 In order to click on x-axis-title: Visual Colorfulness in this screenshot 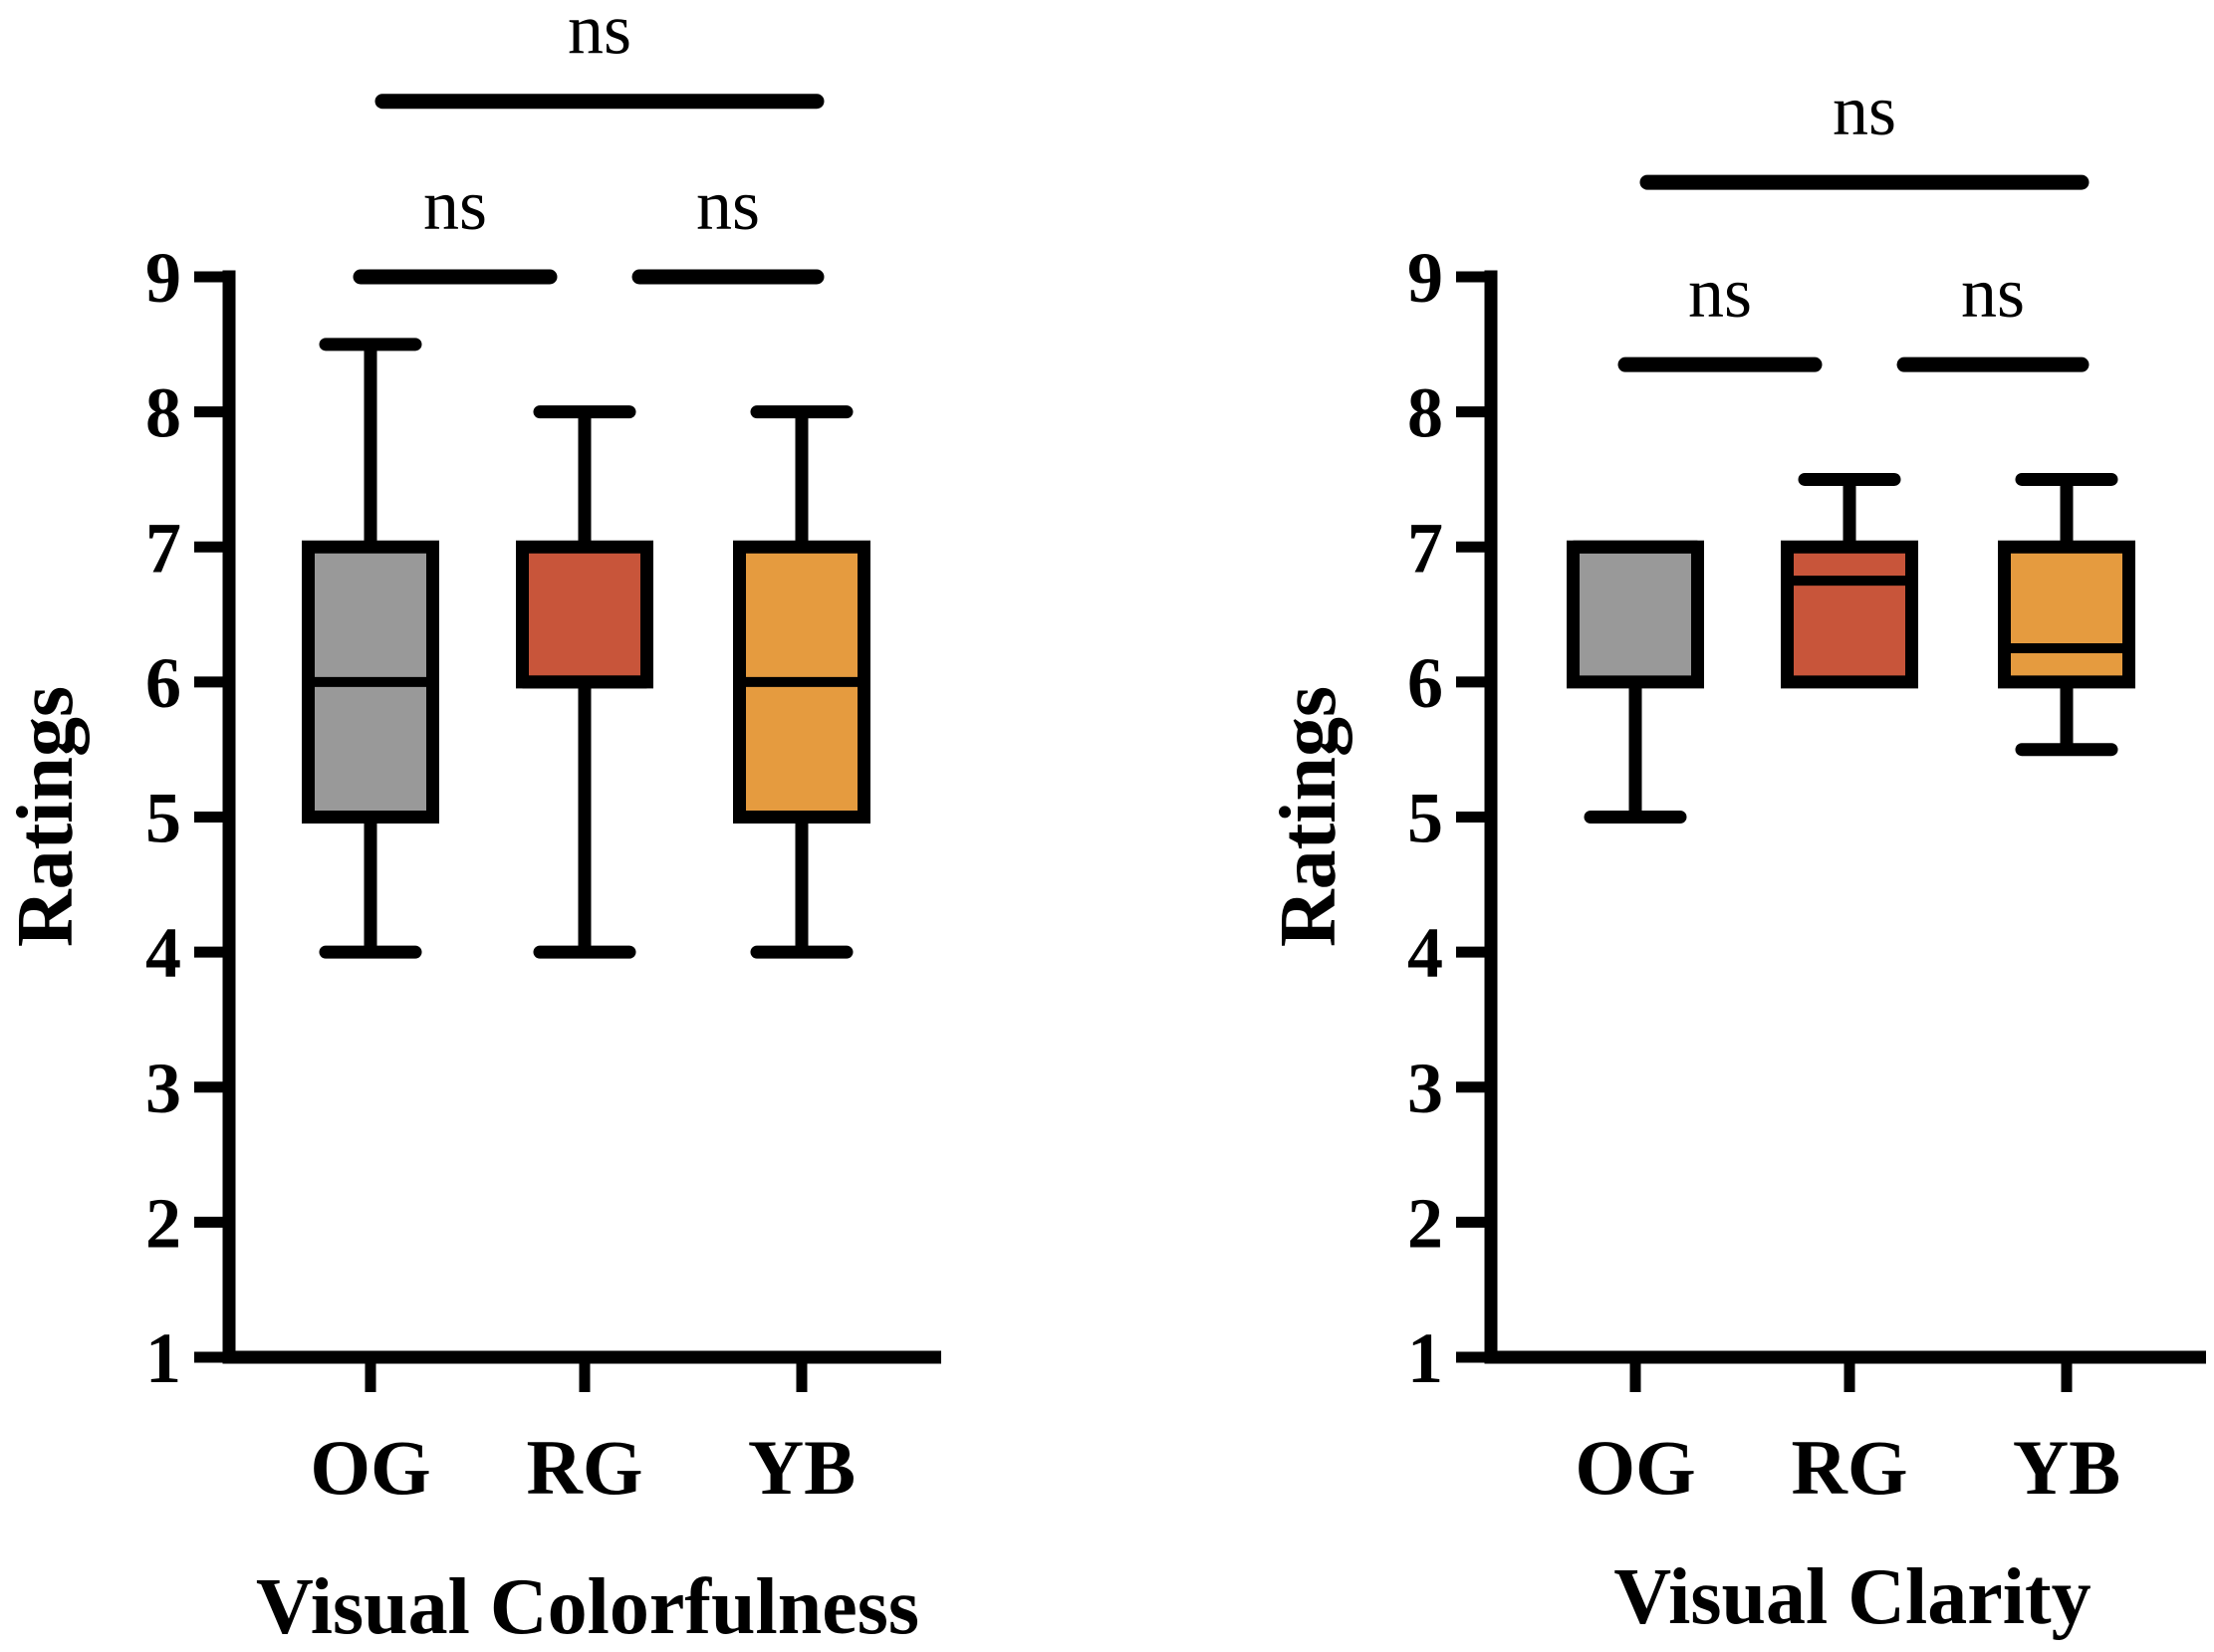, I will do `click(588, 1607)`.